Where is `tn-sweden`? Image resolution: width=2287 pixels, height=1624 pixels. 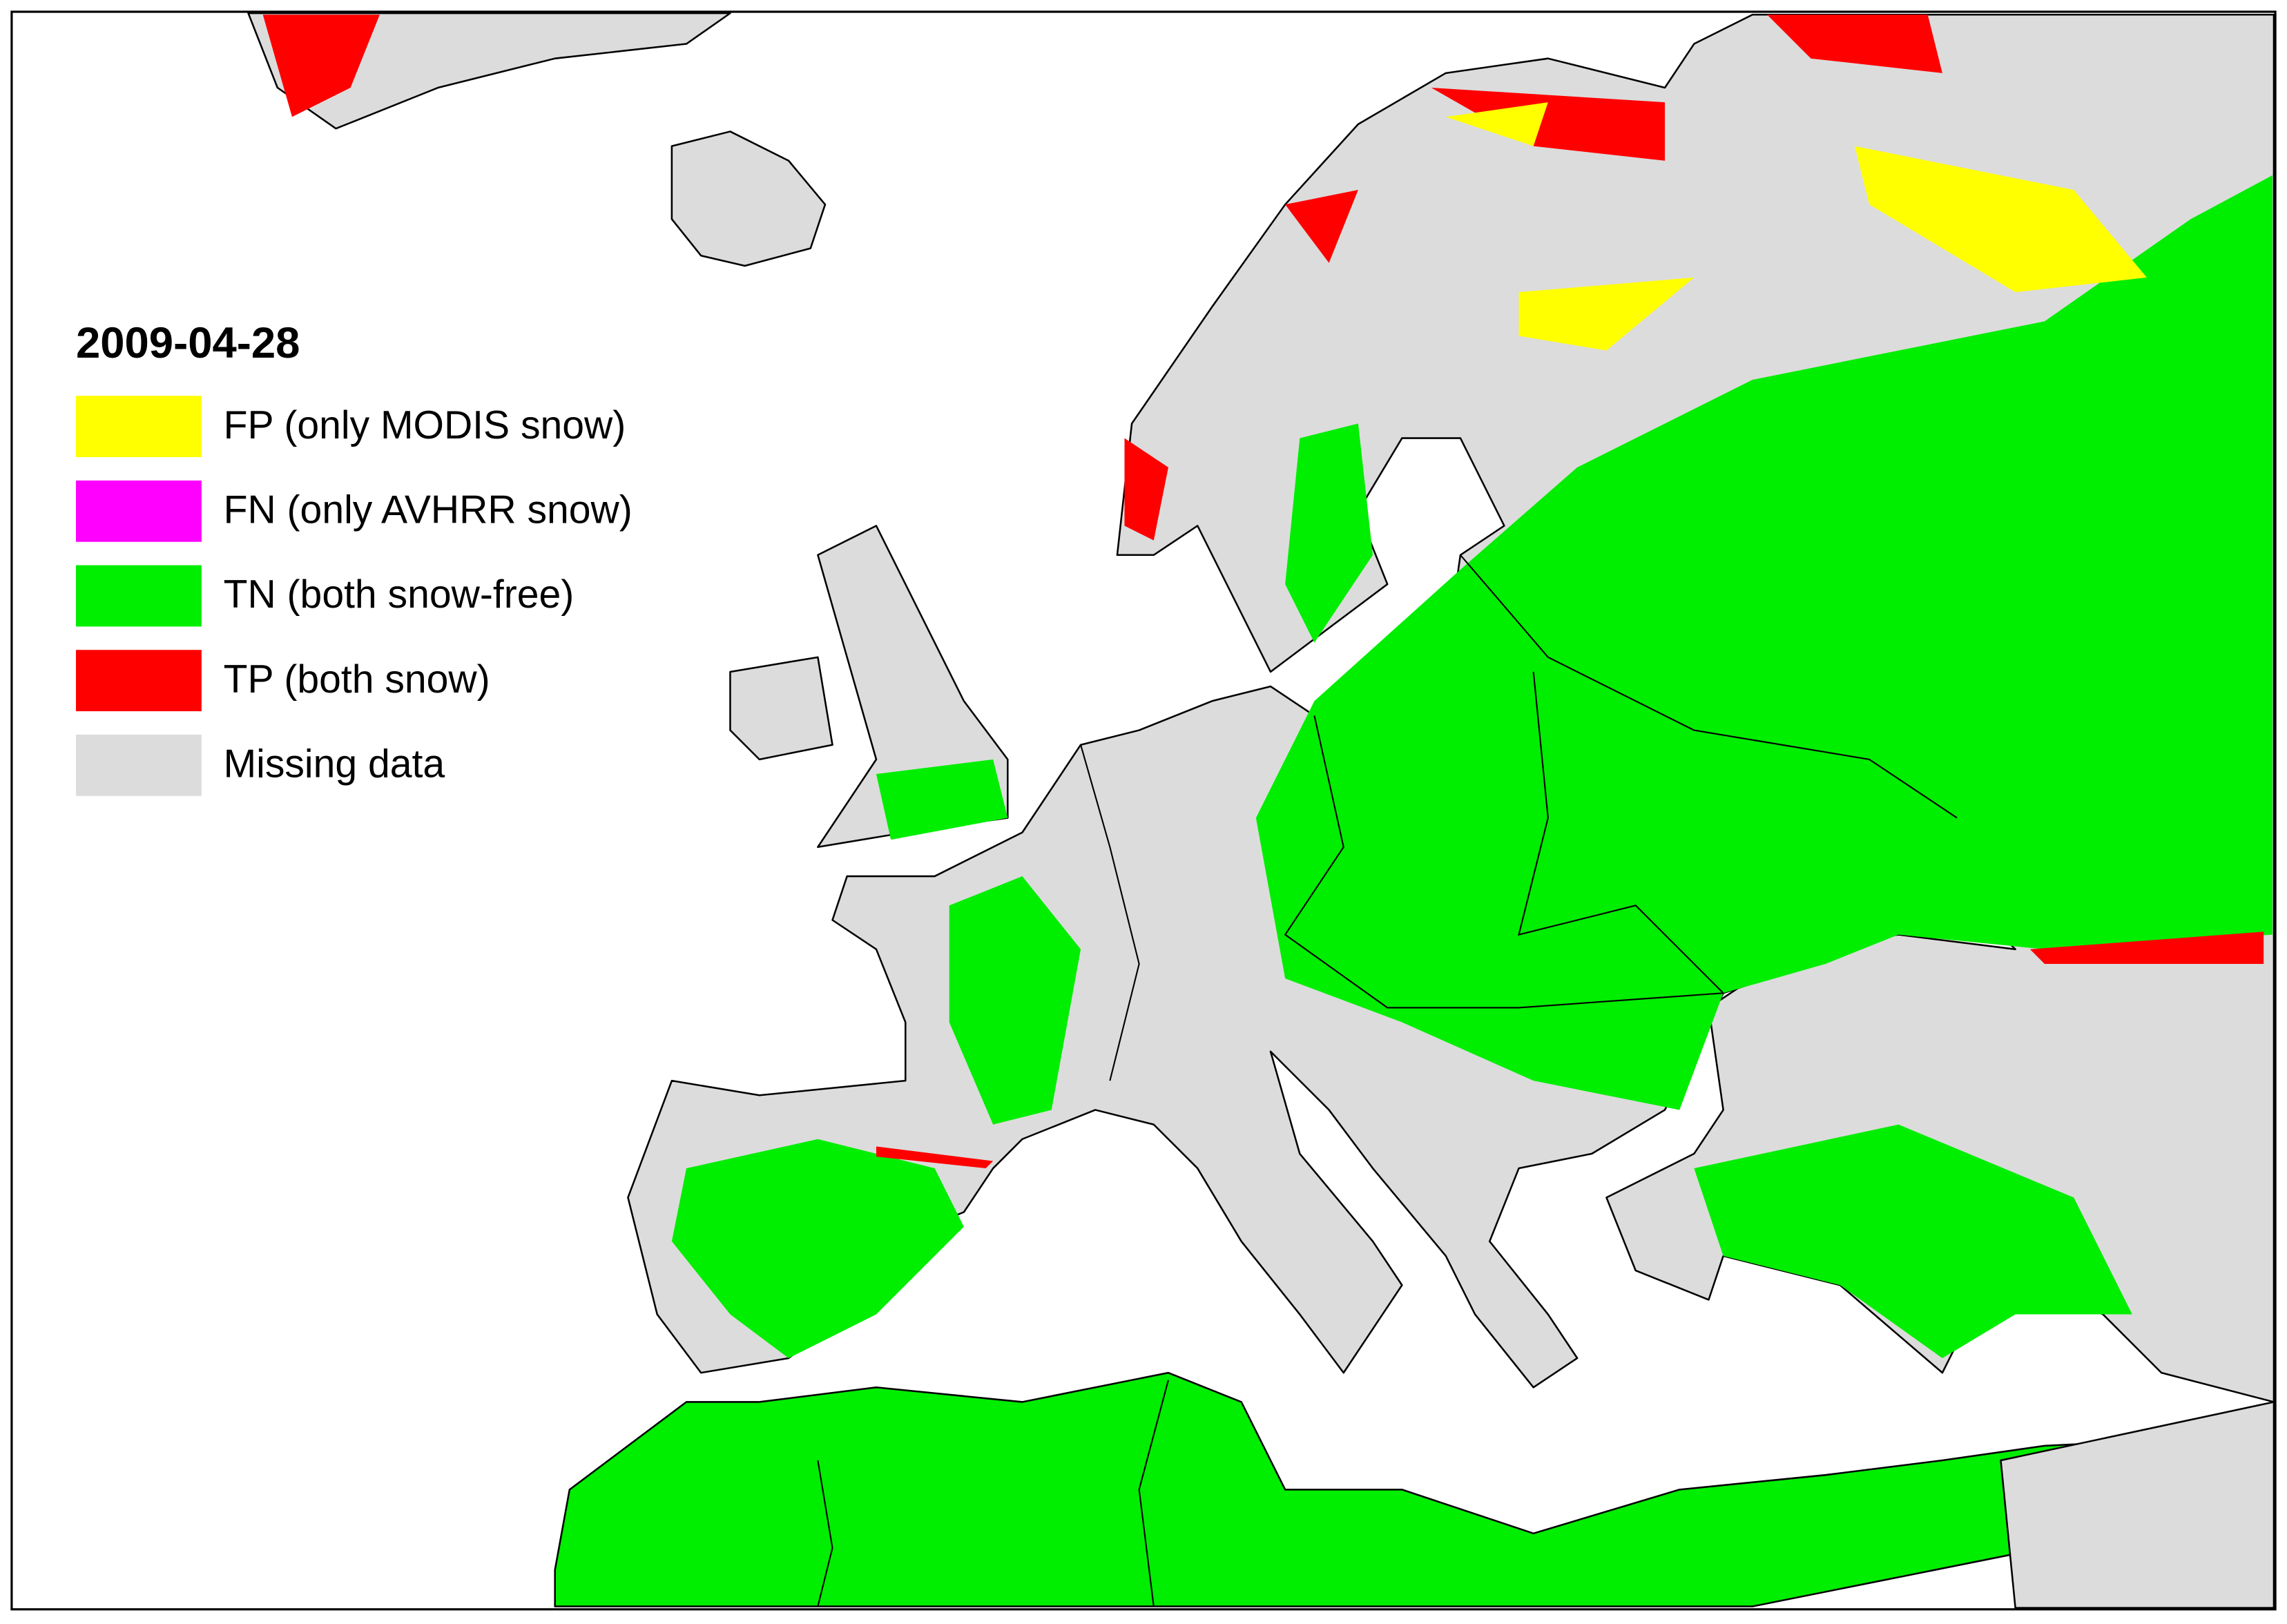 tn-sweden is located at coordinates (1329, 533).